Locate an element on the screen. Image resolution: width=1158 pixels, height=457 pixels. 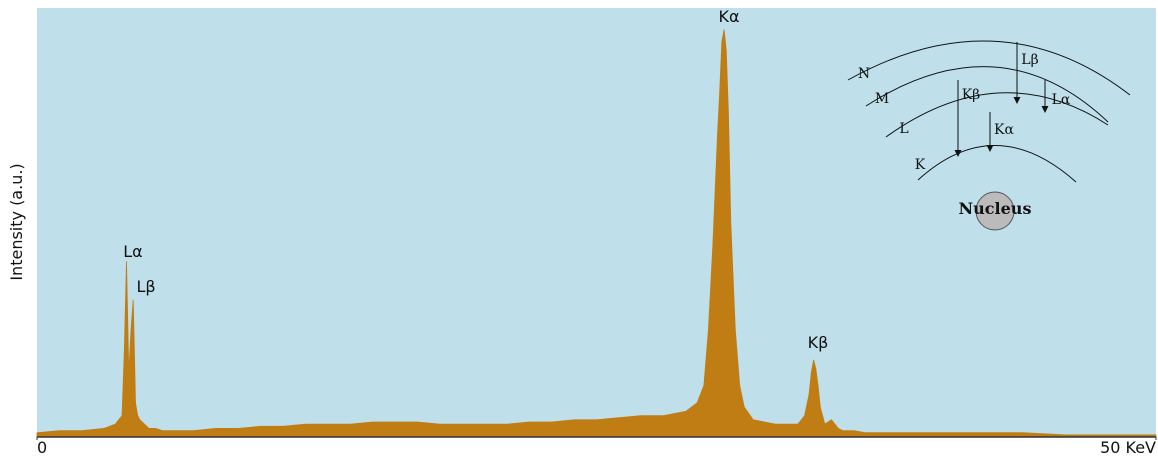
transition-label: Lβ is located at coordinates (1029, 60).